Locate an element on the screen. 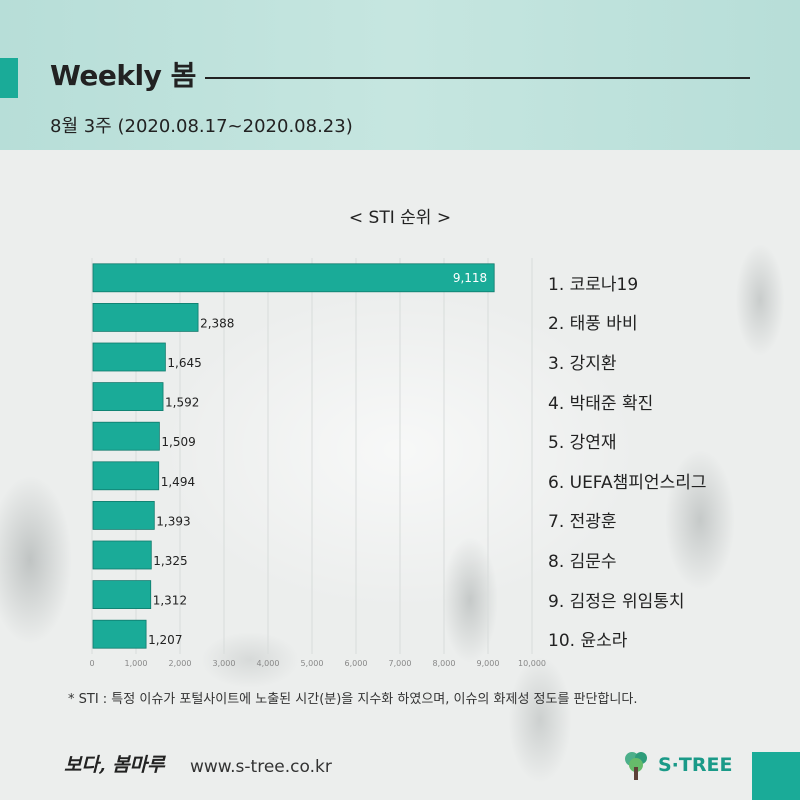 Image resolution: width=800 pixels, height=800 pixels. rank-item: 9. 김정은 위임통치 is located at coordinates (616, 601).